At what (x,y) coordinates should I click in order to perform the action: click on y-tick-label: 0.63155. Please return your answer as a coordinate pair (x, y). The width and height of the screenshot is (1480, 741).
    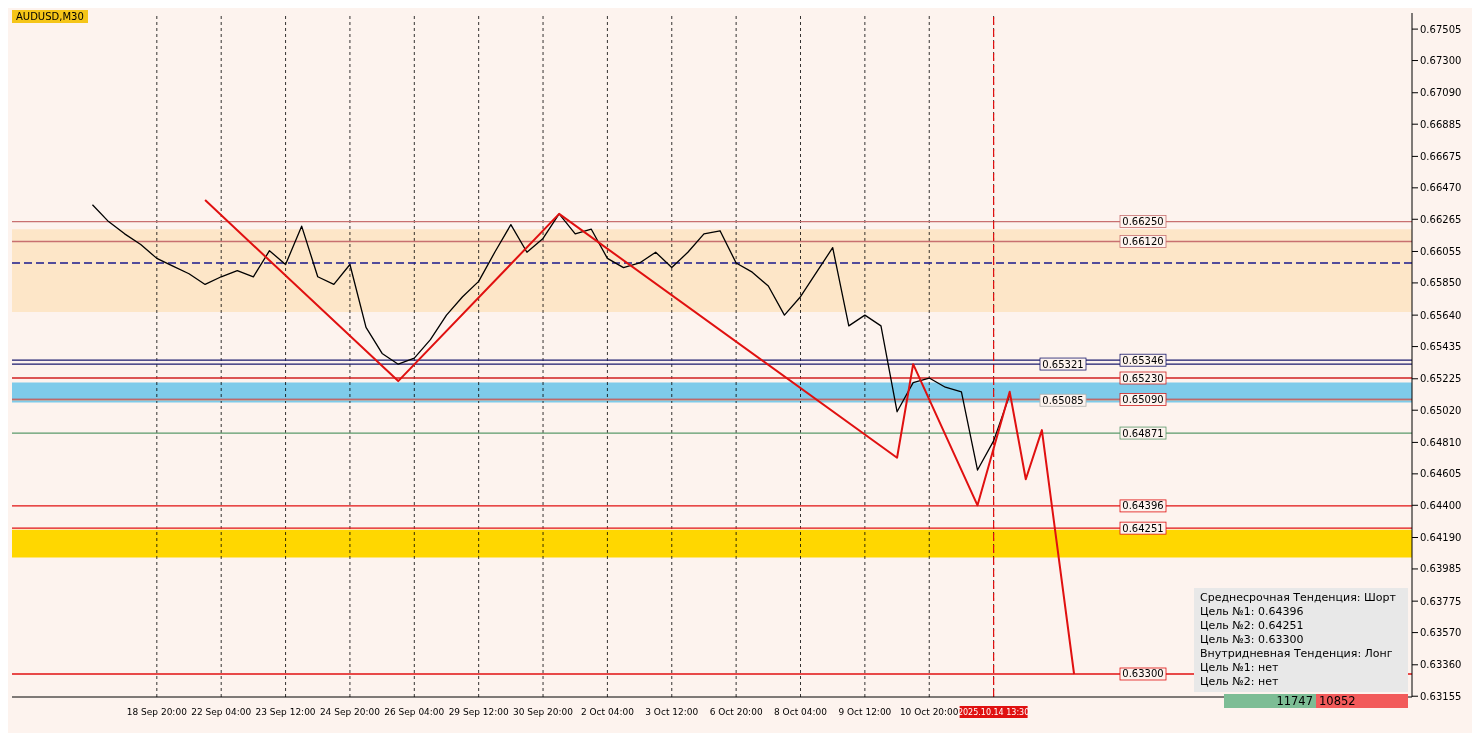
    Looking at the image, I should click on (1441, 696).